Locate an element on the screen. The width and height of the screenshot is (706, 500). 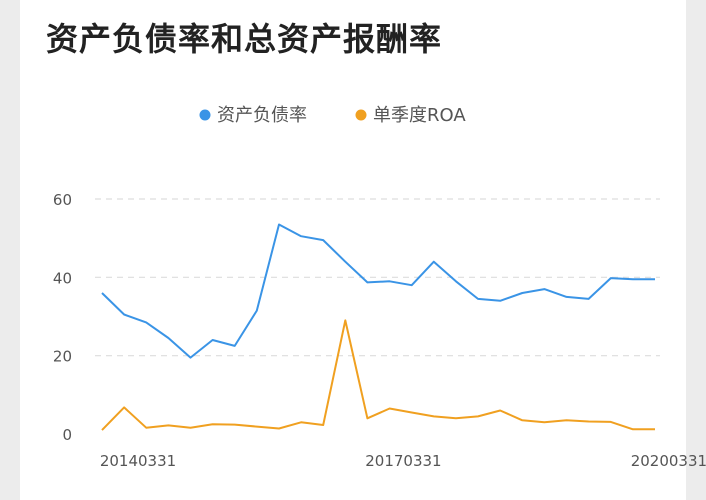
x-tick-label-20140331: 20140331 is located at coordinates (138, 461).